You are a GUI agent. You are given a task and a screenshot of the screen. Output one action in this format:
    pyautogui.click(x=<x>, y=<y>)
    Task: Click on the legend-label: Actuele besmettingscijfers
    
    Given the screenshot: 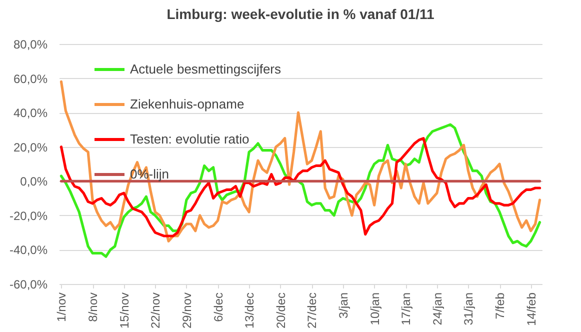 What is the action you would take?
    pyautogui.click(x=206, y=69)
    